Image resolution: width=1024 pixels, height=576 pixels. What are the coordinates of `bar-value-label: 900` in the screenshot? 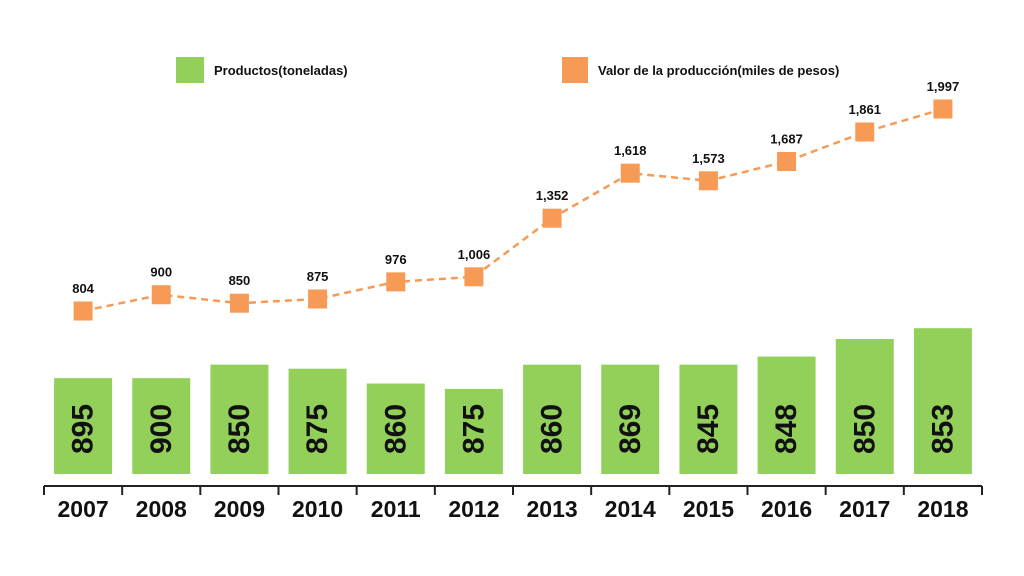 It's located at (161, 429).